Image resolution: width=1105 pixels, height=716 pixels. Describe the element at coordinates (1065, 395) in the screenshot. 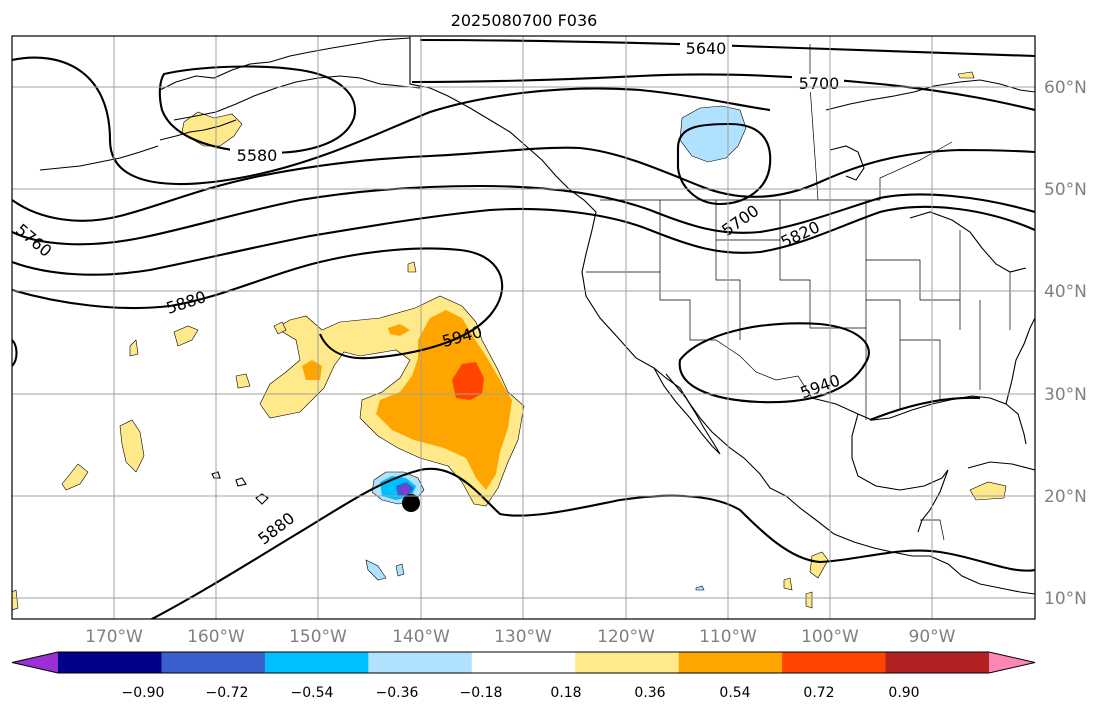

I see `lat-label: 30°N` at that location.